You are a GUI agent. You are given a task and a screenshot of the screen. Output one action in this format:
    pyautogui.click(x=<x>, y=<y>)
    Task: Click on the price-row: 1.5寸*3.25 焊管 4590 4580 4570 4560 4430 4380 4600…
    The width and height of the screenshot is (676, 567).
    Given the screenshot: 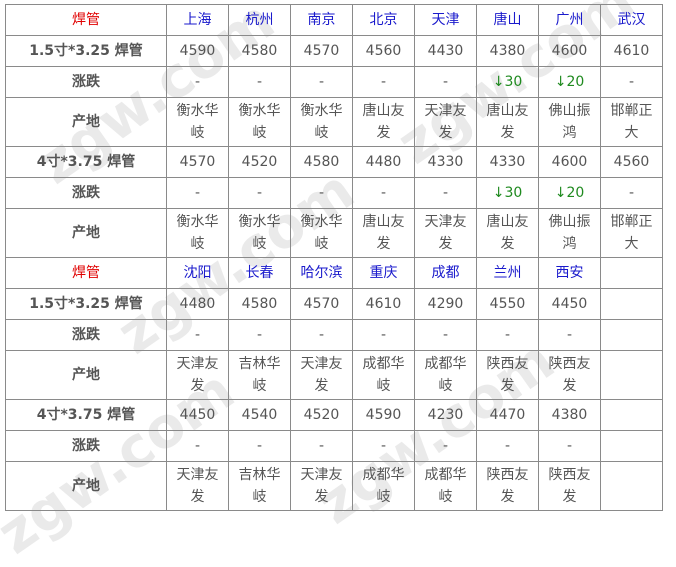 What is the action you would take?
    pyautogui.click(x=334, y=51)
    